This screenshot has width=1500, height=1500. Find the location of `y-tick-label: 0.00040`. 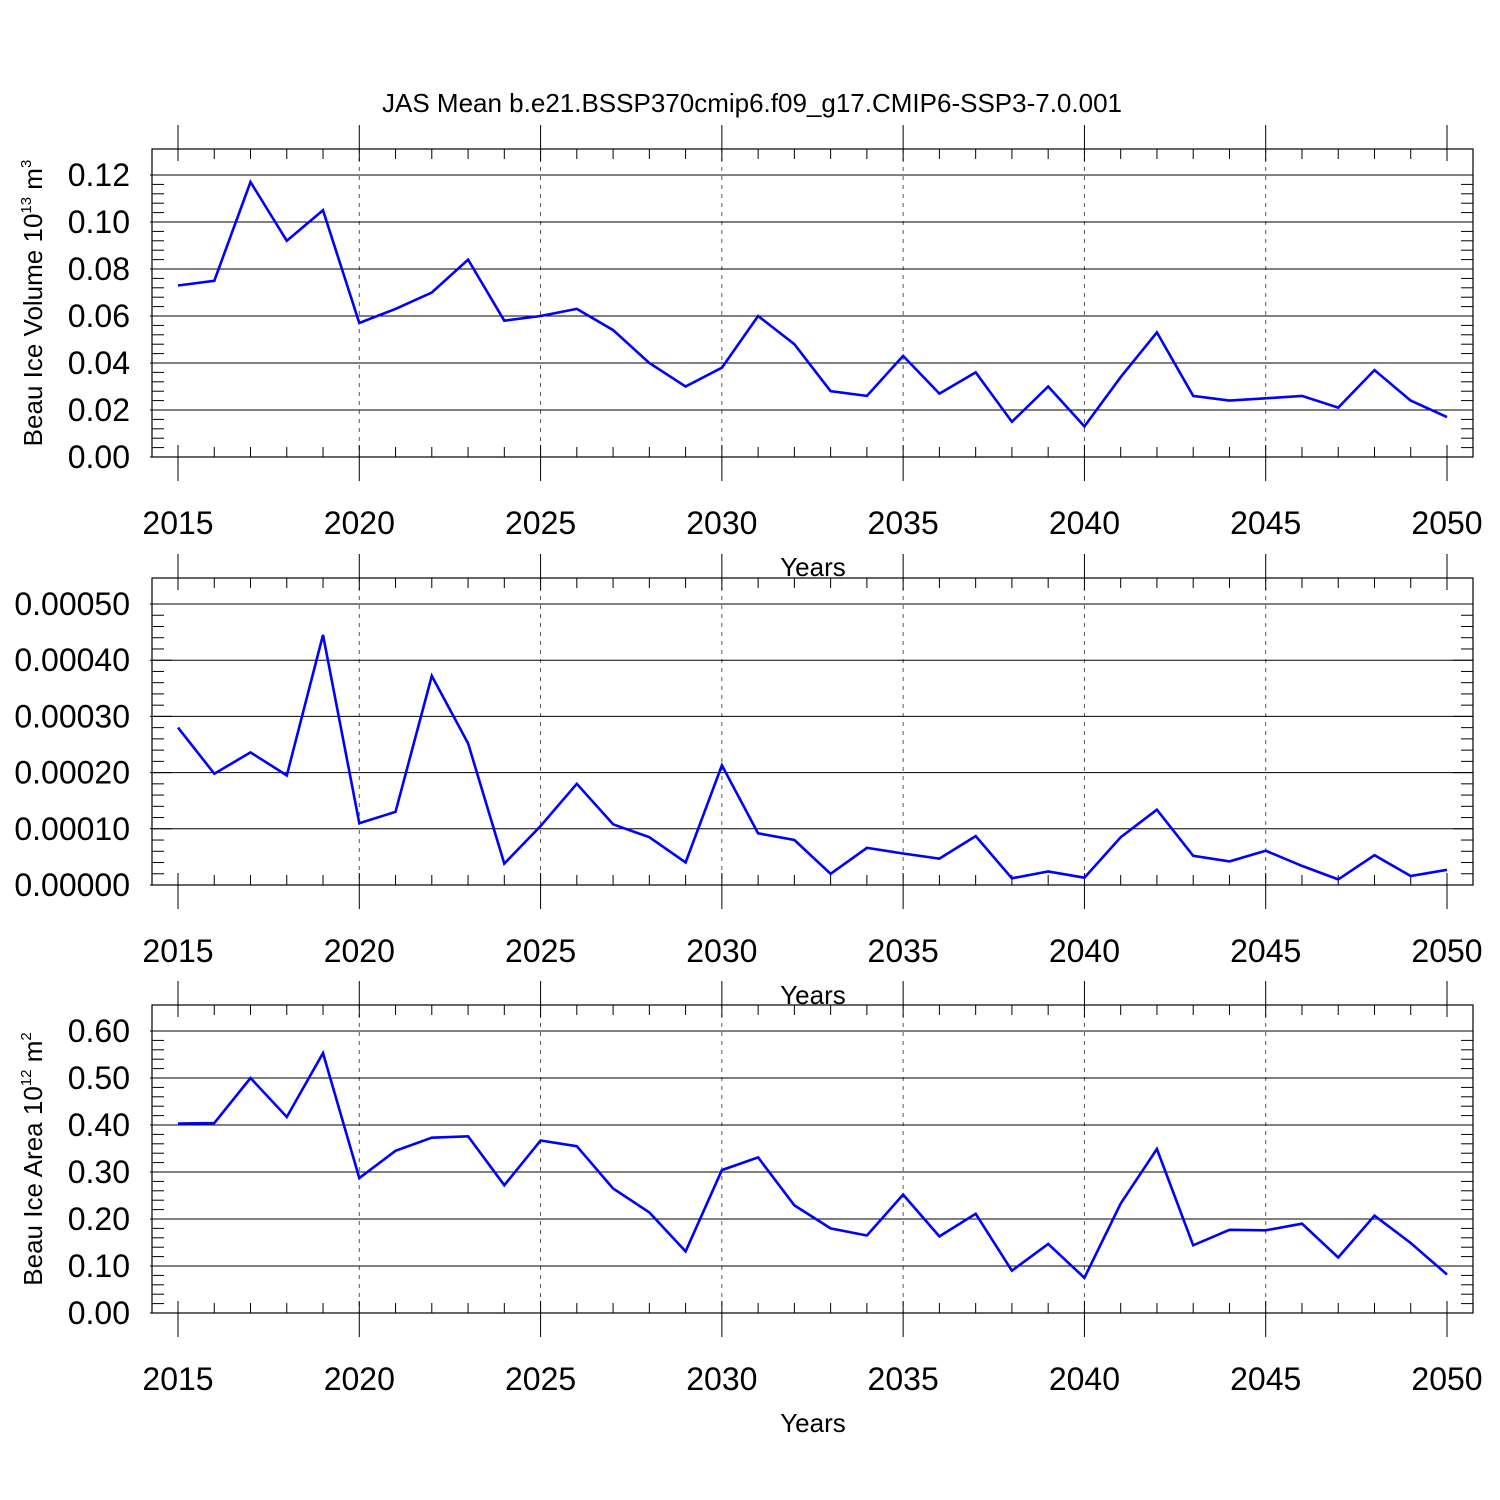

y-tick-label: 0.00040 is located at coordinates (72, 660).